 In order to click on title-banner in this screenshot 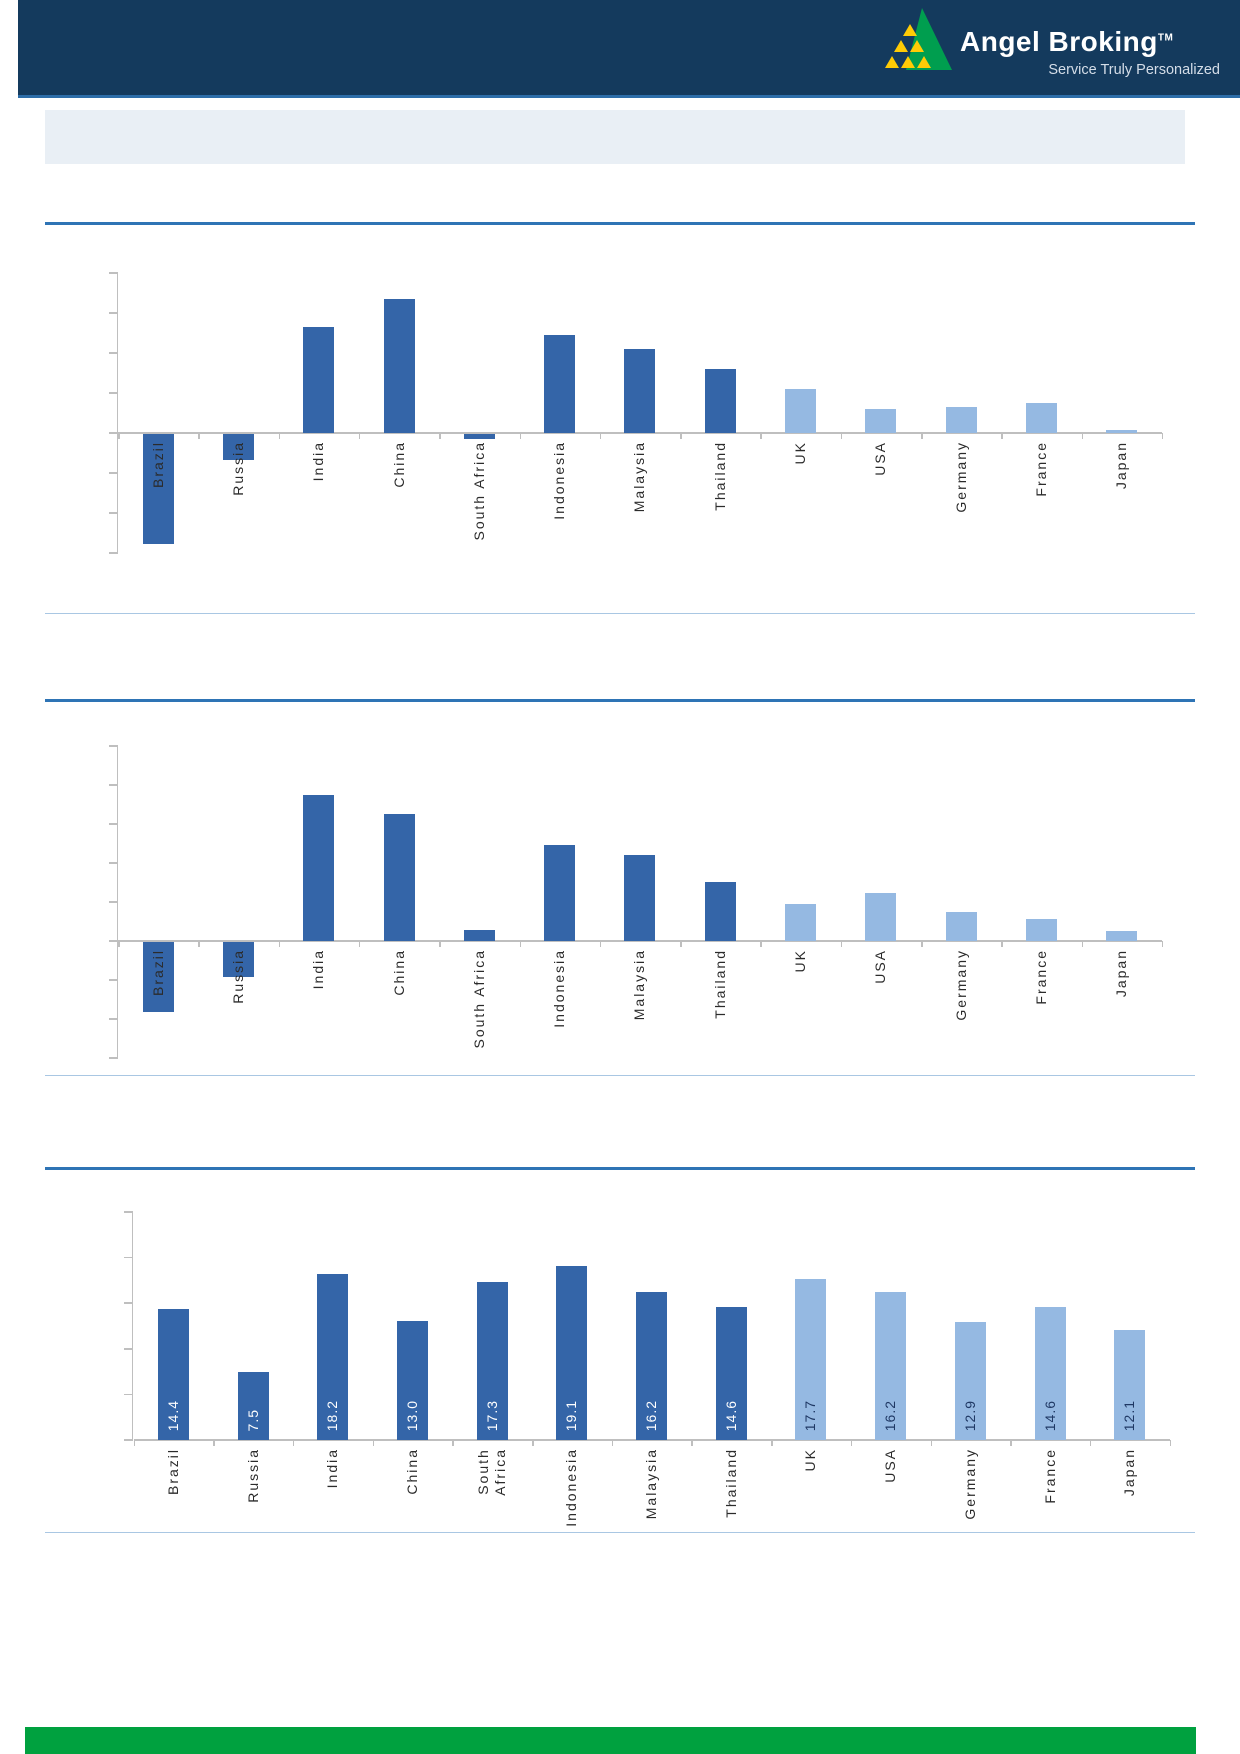, I will do `click(615, 137)`.